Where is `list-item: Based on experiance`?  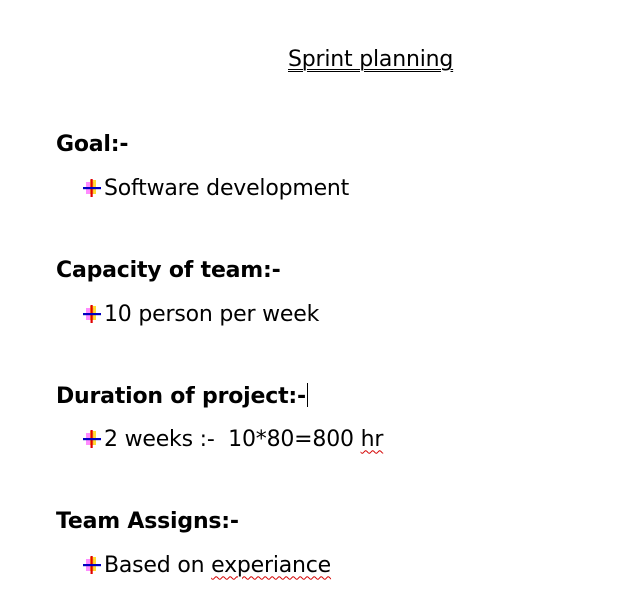 list-item: Based on experiance is located at coordinates (207, 565).